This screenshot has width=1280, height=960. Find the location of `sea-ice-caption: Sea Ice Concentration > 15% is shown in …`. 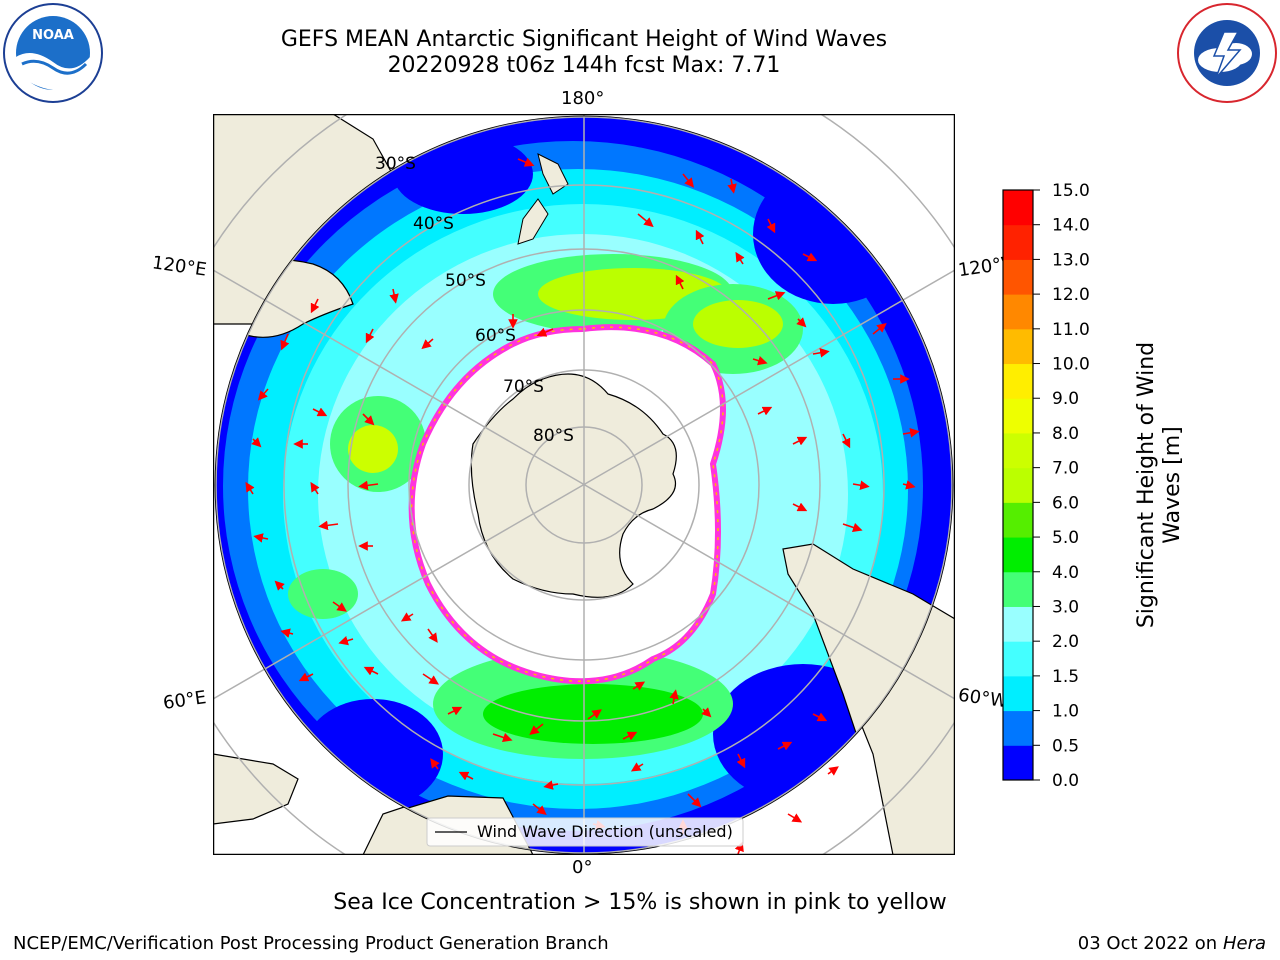

sea-ice-caption: Sea Ice Concentration > 15% is shown in … is located at coordinates (640, 902).